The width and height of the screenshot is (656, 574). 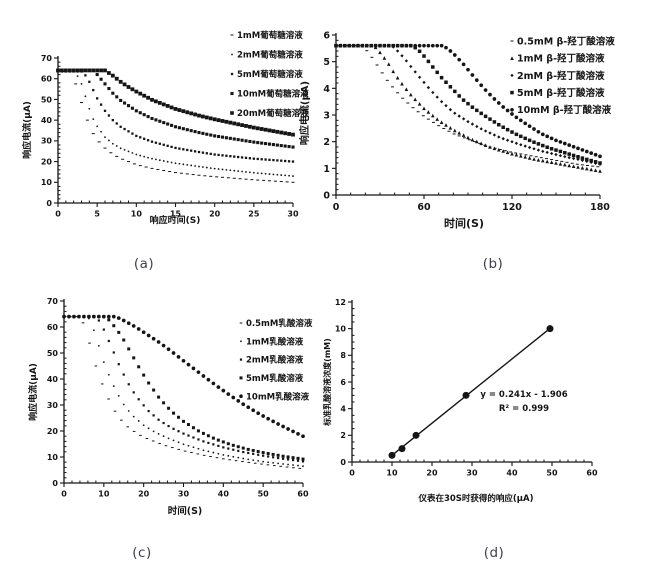 What do you see at coordinates (600, 207) in the screenshot?
I see `svg-text: 180` at bounding box center [600, 207].